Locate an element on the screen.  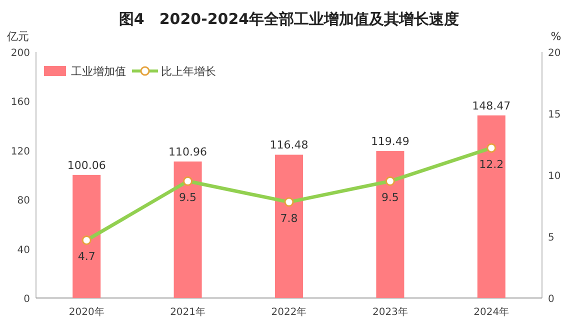
data-label: 4.7 is located at coordinates (87, 257).